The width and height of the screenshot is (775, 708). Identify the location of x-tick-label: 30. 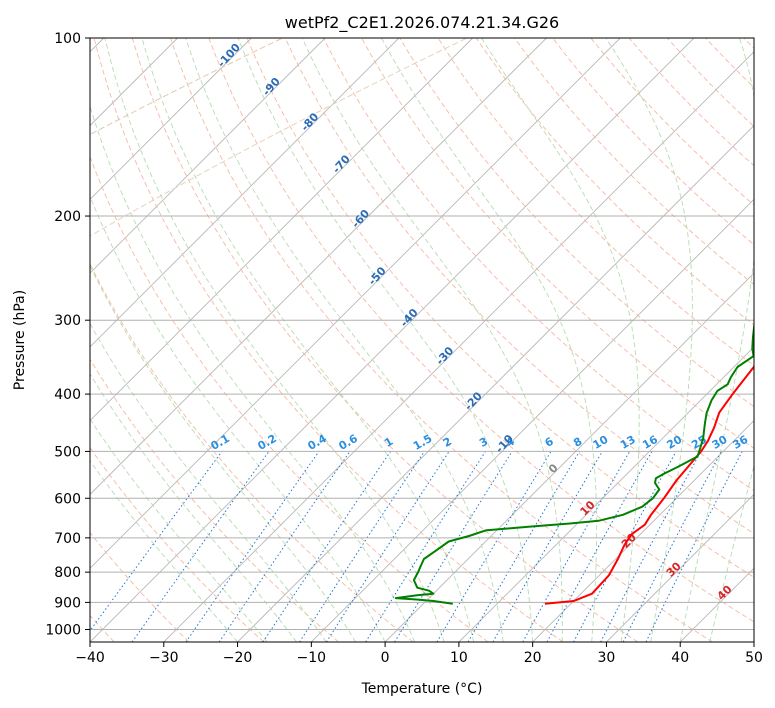
(607, 658).